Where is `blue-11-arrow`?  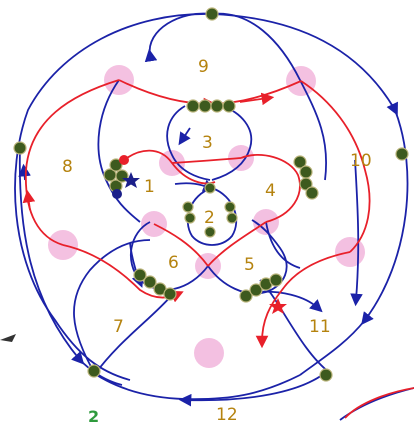
blue-11-arrow is located at coordinates (289, 301).